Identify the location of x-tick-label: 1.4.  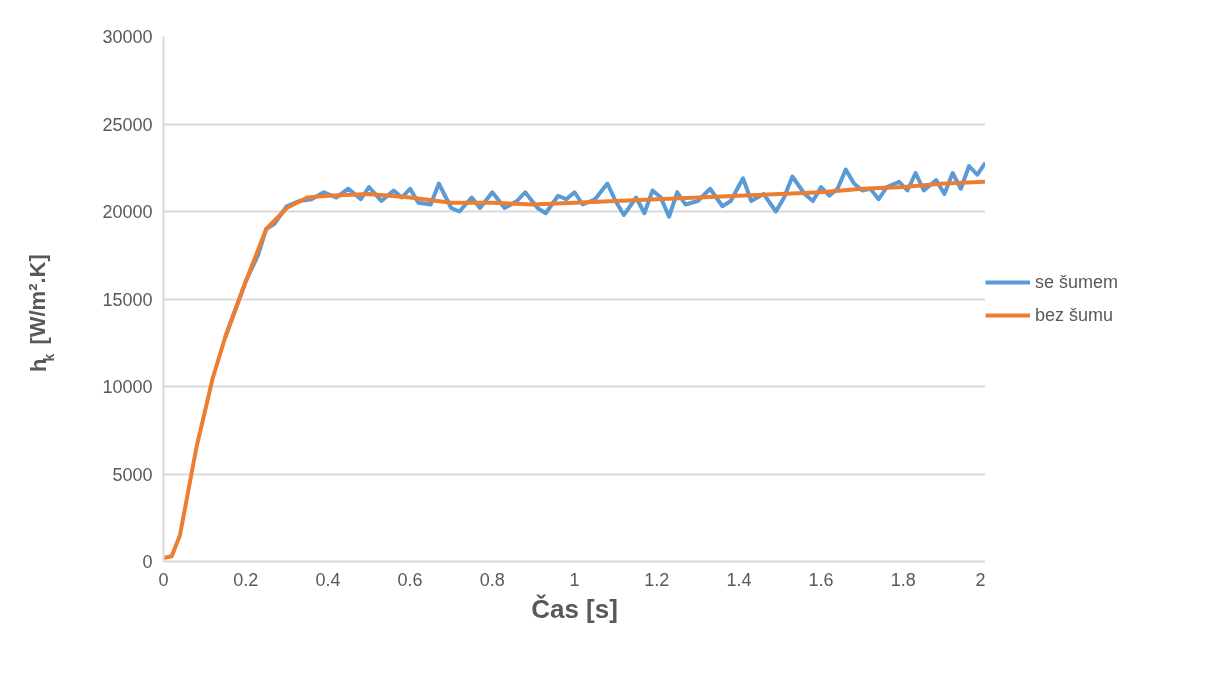
(739, 579).